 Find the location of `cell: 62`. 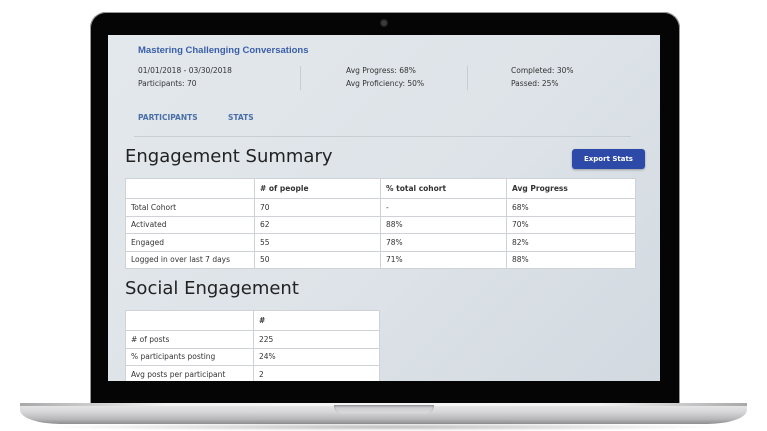

cell: 62 is located at coordinates (317, 224).